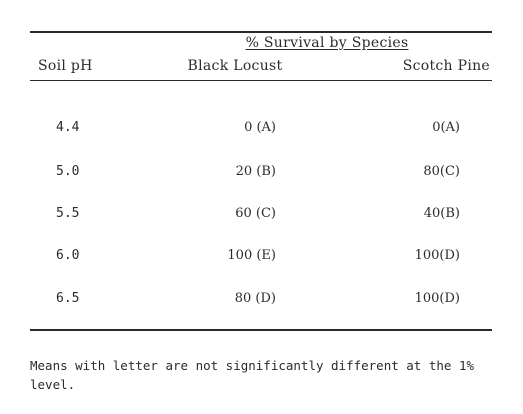  I want to click on cell-soil-ph: 6.5, so click(68, 298).